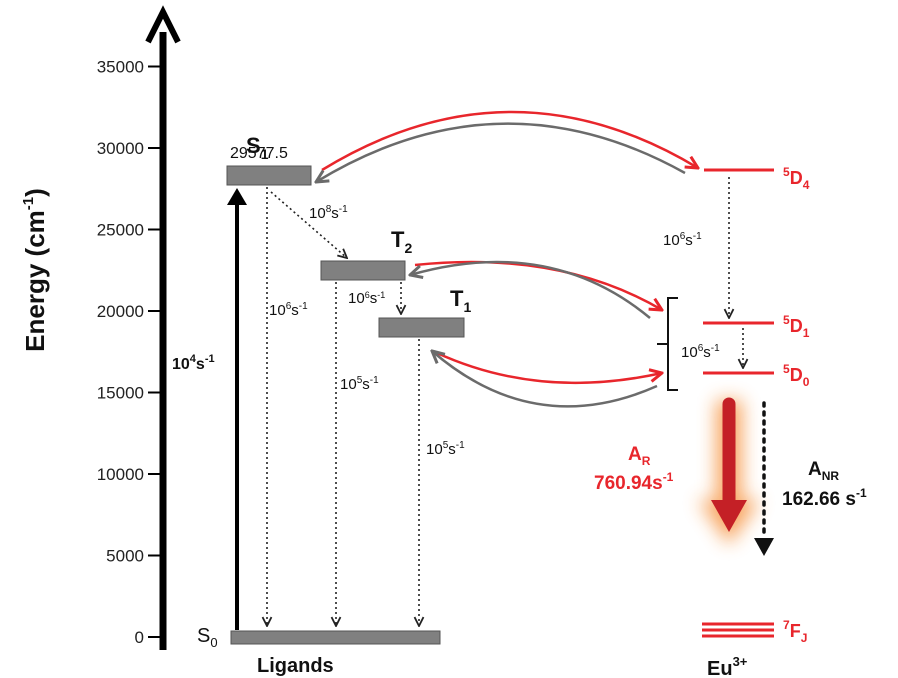 This screenshot has width=898, height=678. What do you see at coordinates (120, 393) in the screenshot?
I see `axis-tick-label: 15000` at bounding box center [120, 393].